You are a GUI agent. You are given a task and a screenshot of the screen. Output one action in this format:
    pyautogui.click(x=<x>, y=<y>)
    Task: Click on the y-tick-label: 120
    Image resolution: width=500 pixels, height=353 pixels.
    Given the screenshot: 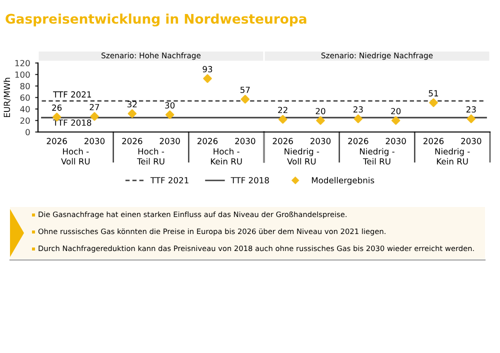 What is the action you would take?
    pyautogui.click(x=22, y=63)
    